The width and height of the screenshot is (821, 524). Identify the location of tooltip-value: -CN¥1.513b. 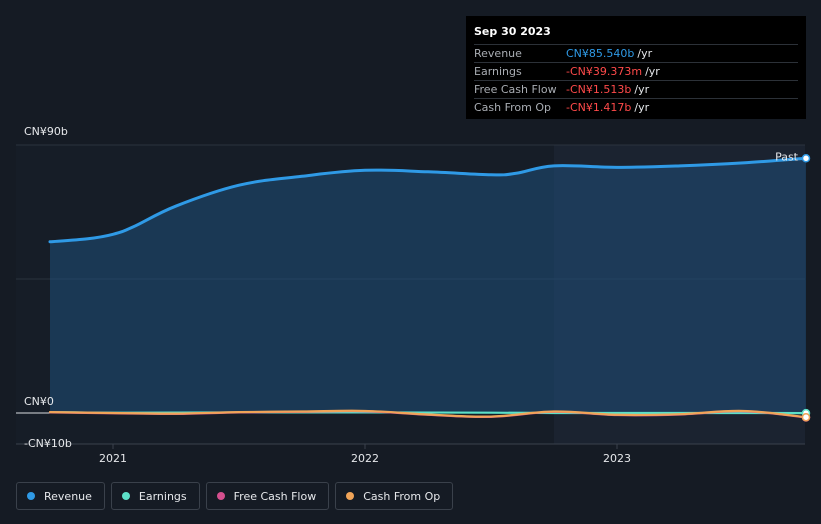
(599, 89).